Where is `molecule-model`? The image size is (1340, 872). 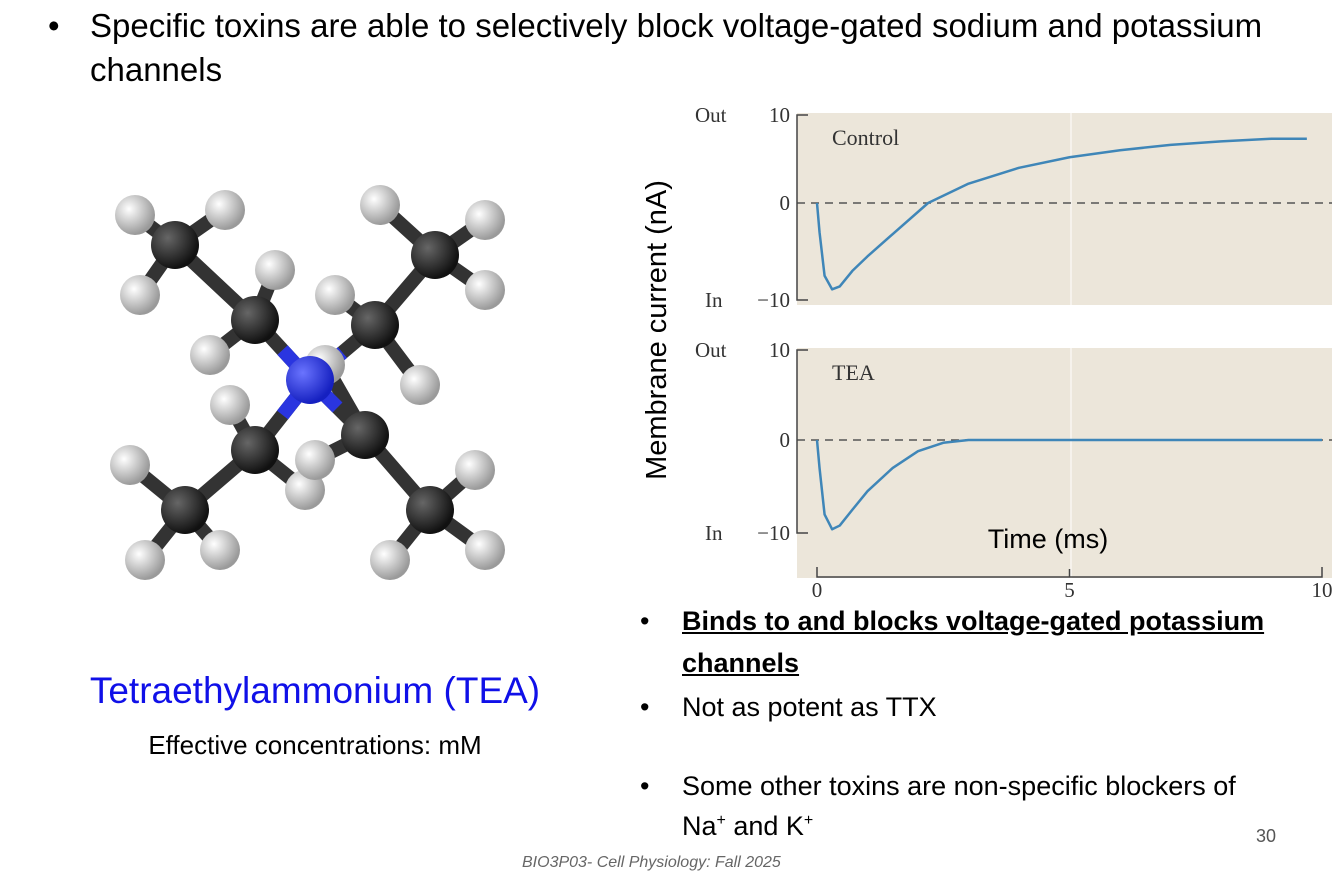 molecule-model is located at coordinates (307, 382).